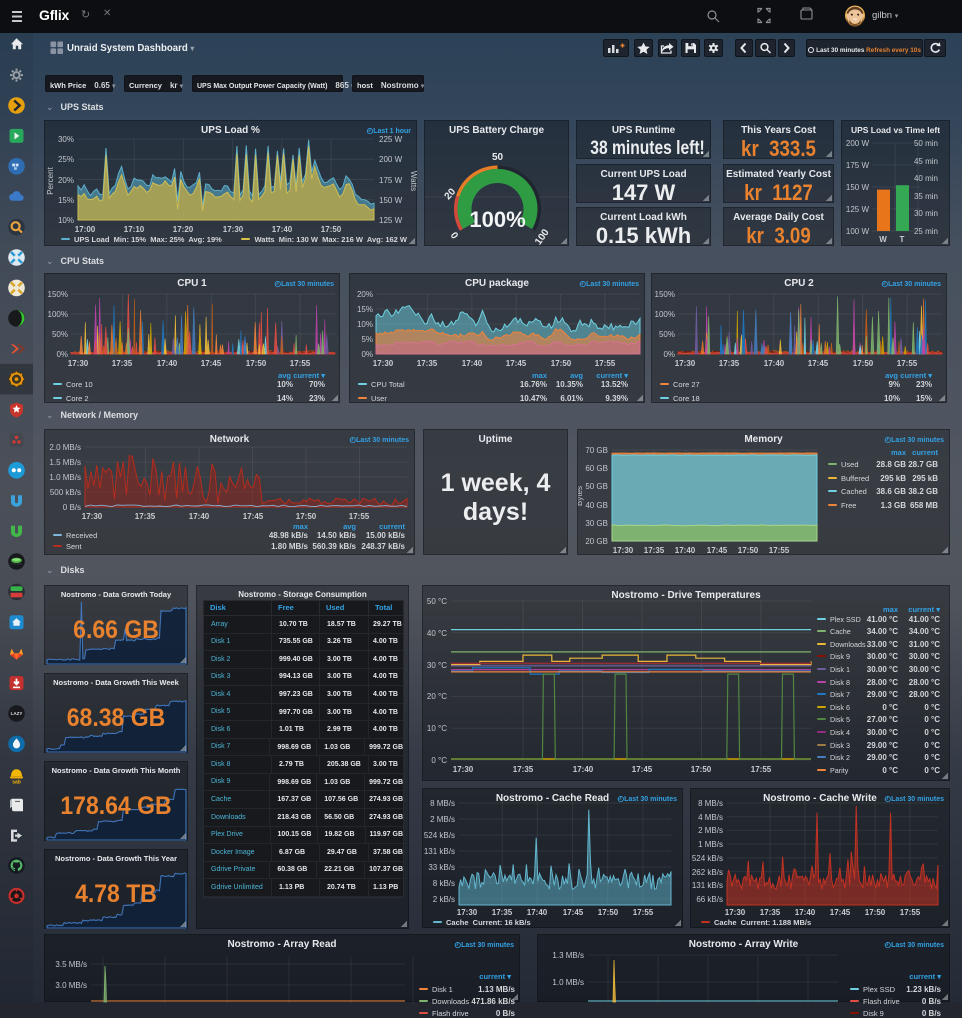  What do you see at coordinates (568, 955) in the screenshot?
I see `svg-text: 1.3 MB/s` at bounding box center [568, 955].